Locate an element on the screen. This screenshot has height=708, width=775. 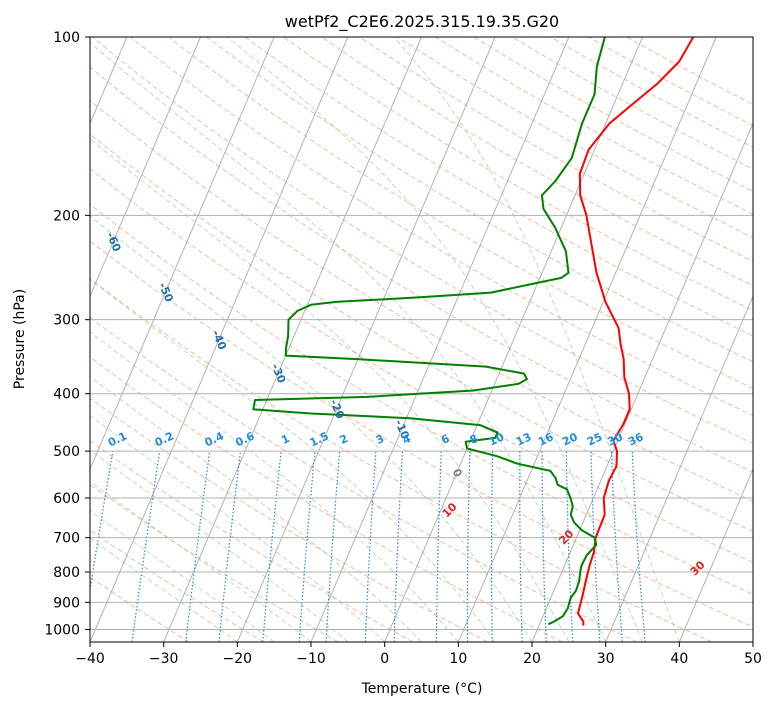
x-tick-label: 0 is located at coordinates (384, 659).